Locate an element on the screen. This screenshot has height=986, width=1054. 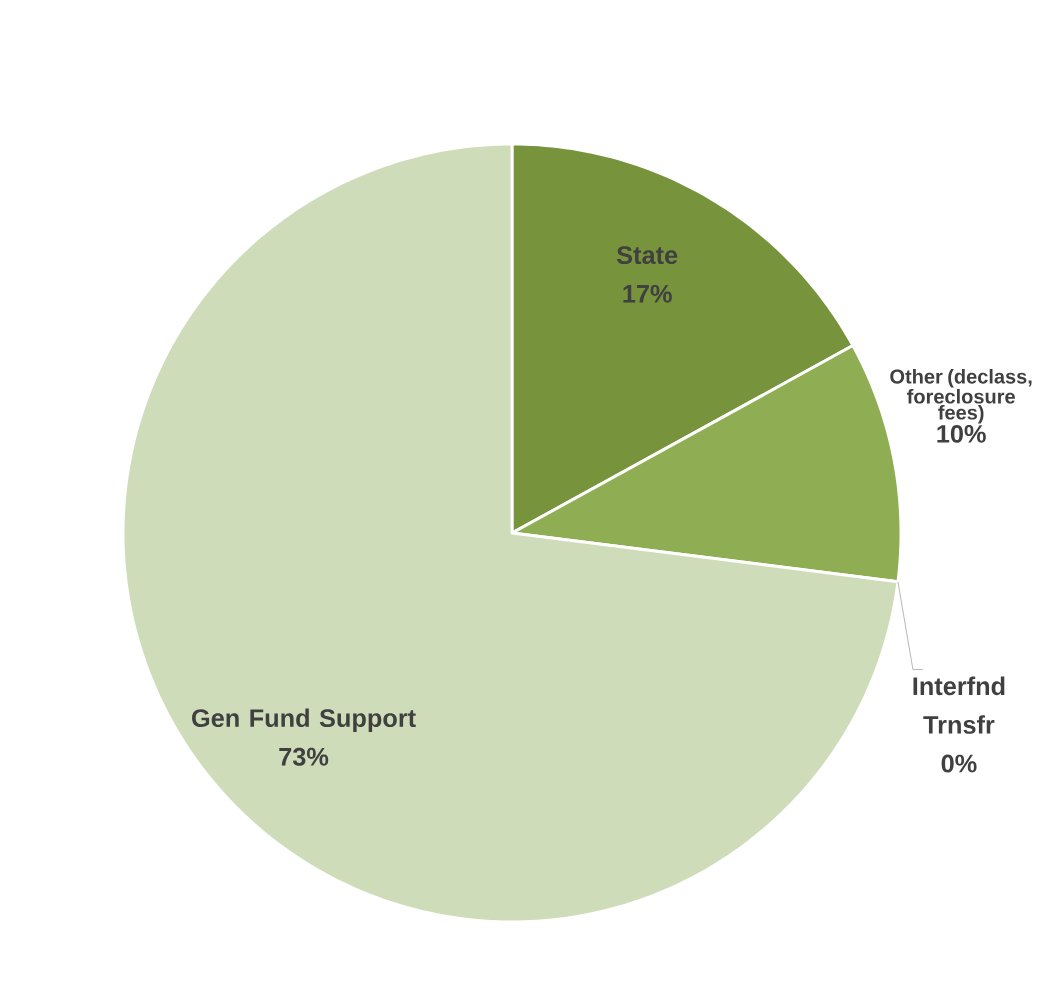
data-label: 17% is located at coordinates (647, 293).